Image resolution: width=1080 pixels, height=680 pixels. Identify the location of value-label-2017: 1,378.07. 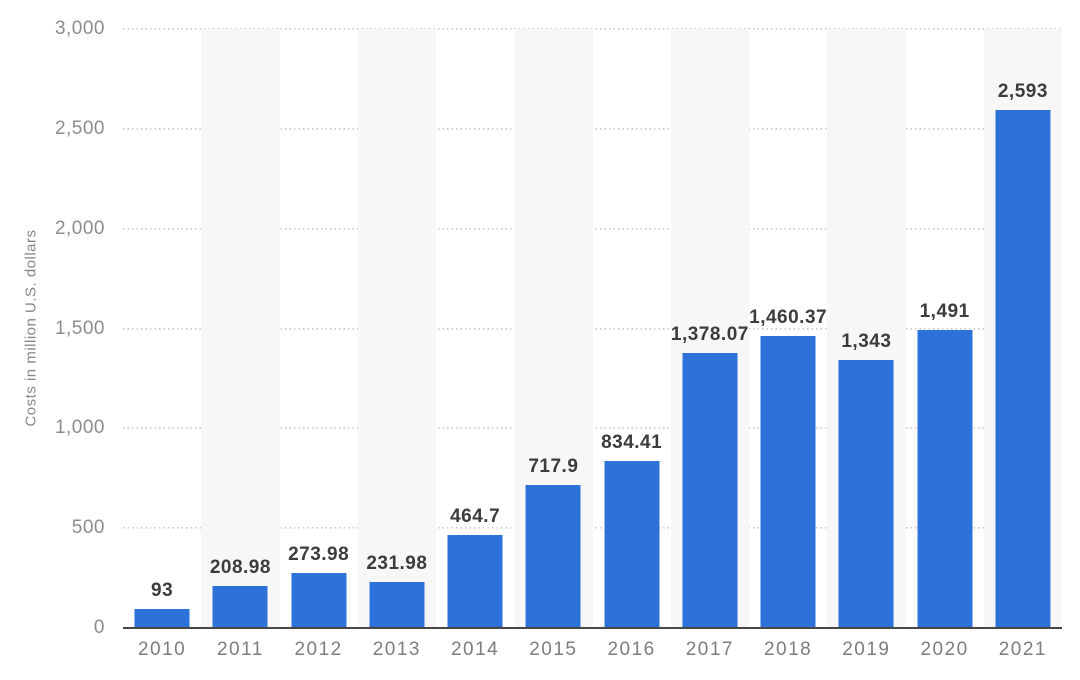
(709, 334).